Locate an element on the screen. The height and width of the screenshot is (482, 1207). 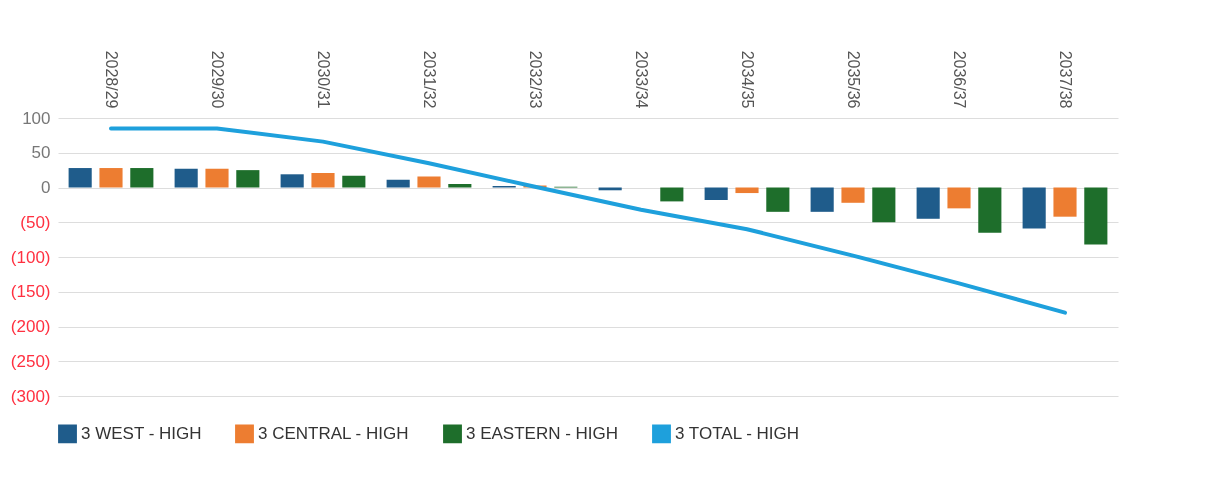
y-tick-label: (150) is located at coordinates (30, 292).